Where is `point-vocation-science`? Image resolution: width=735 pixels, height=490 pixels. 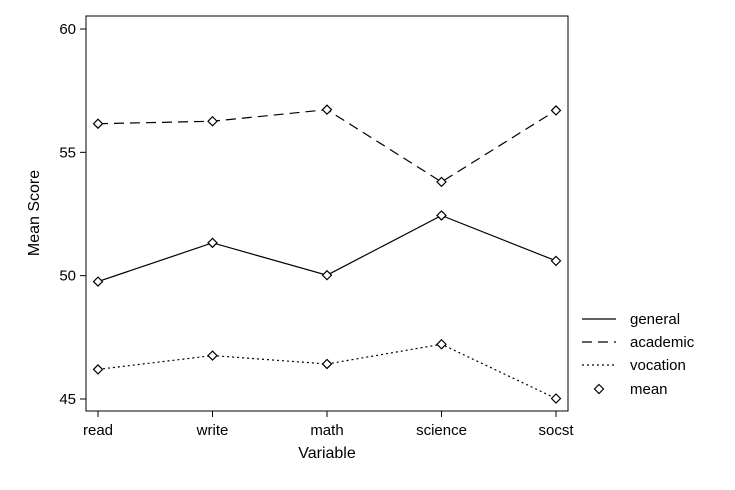
point-vocation-science is located at coordinates (441, 344).